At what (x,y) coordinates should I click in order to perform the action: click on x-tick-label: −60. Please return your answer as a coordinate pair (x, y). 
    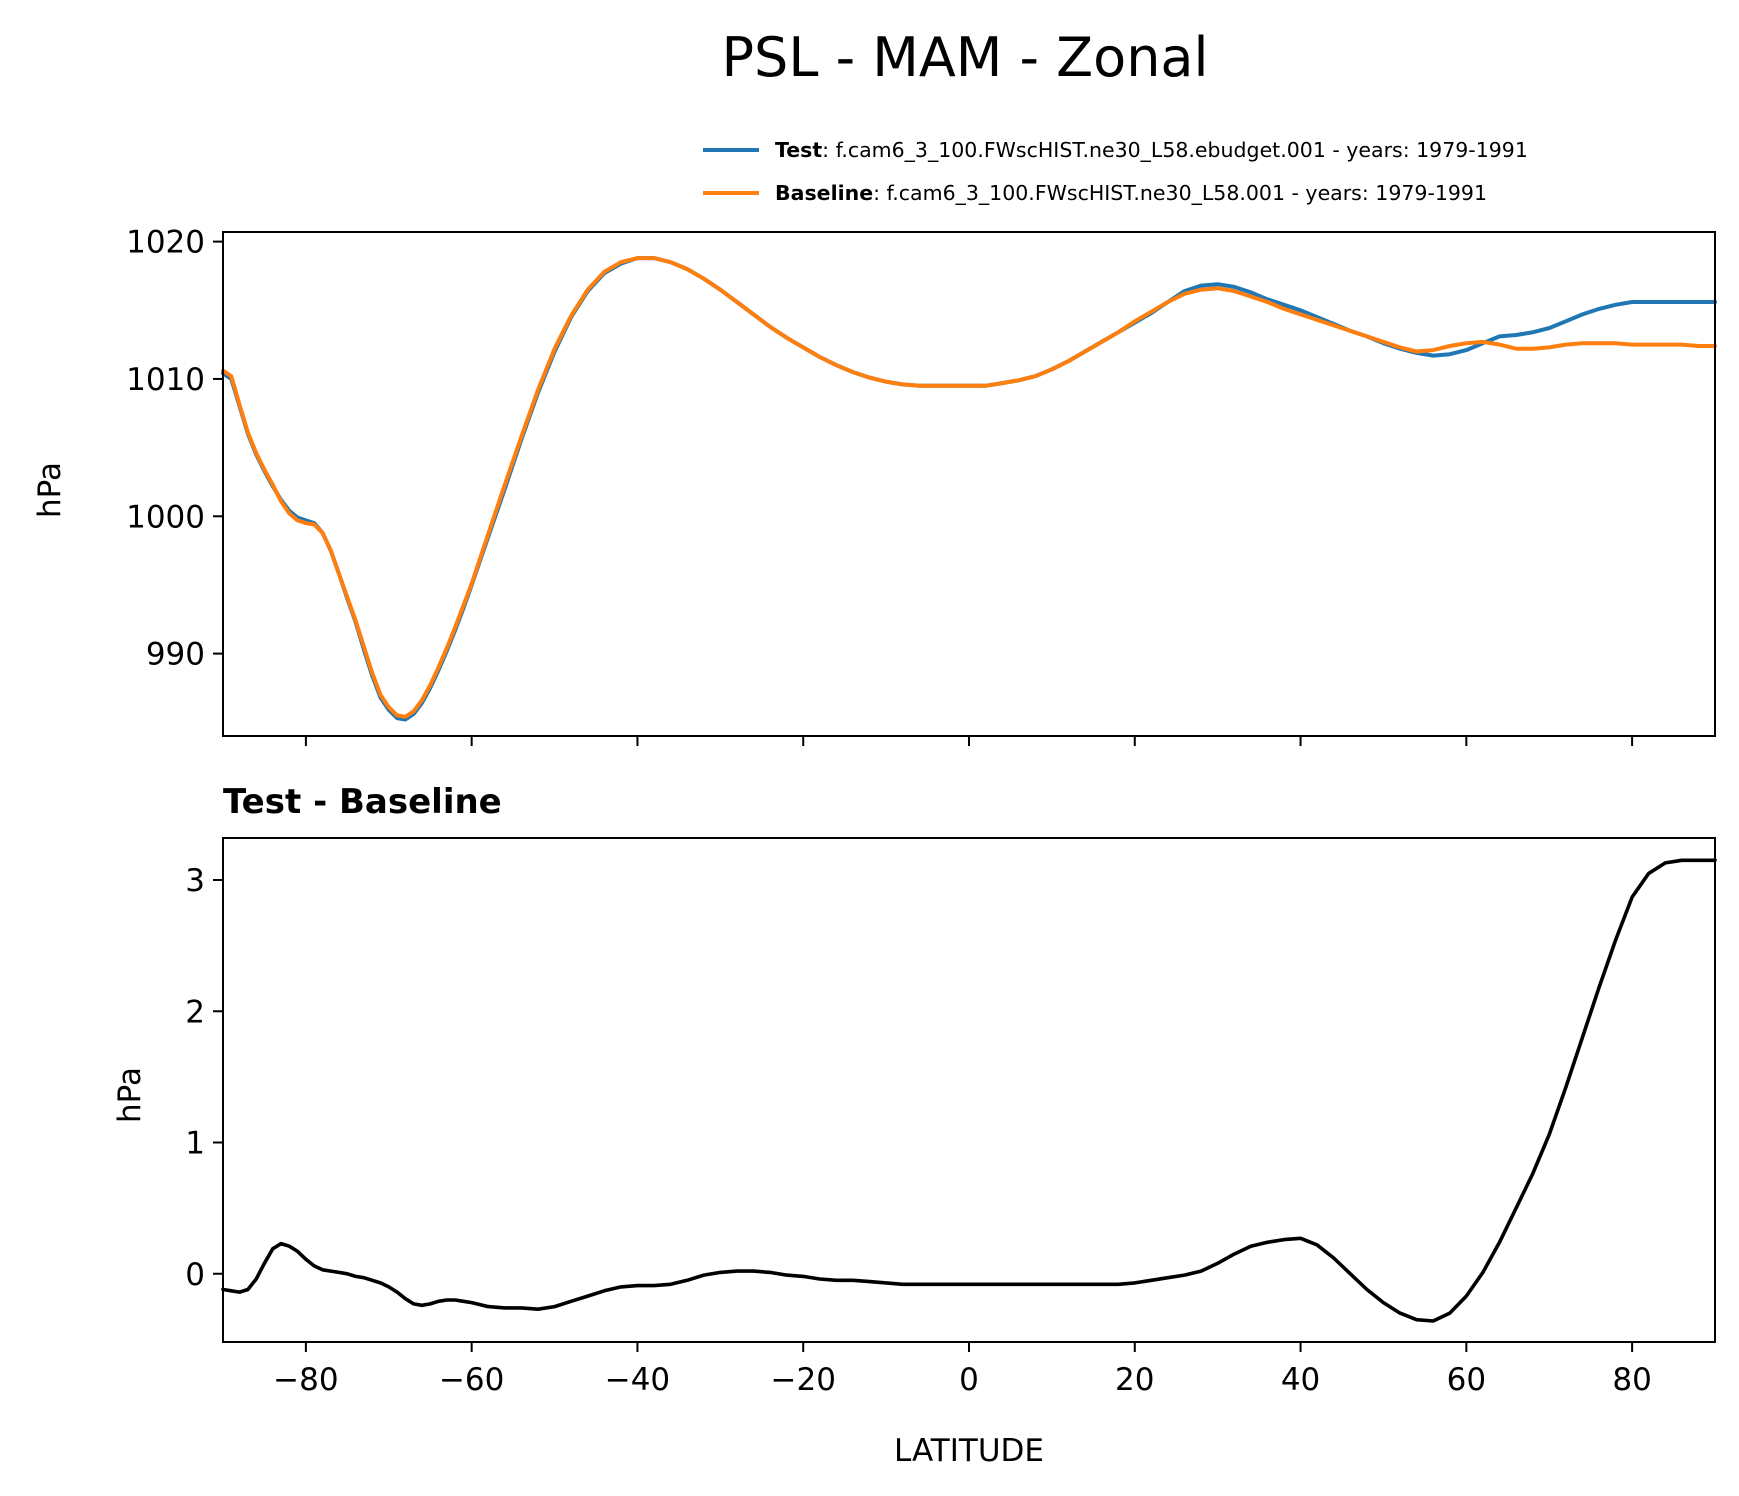
    Looking at the image, I should click on (471, 1380).